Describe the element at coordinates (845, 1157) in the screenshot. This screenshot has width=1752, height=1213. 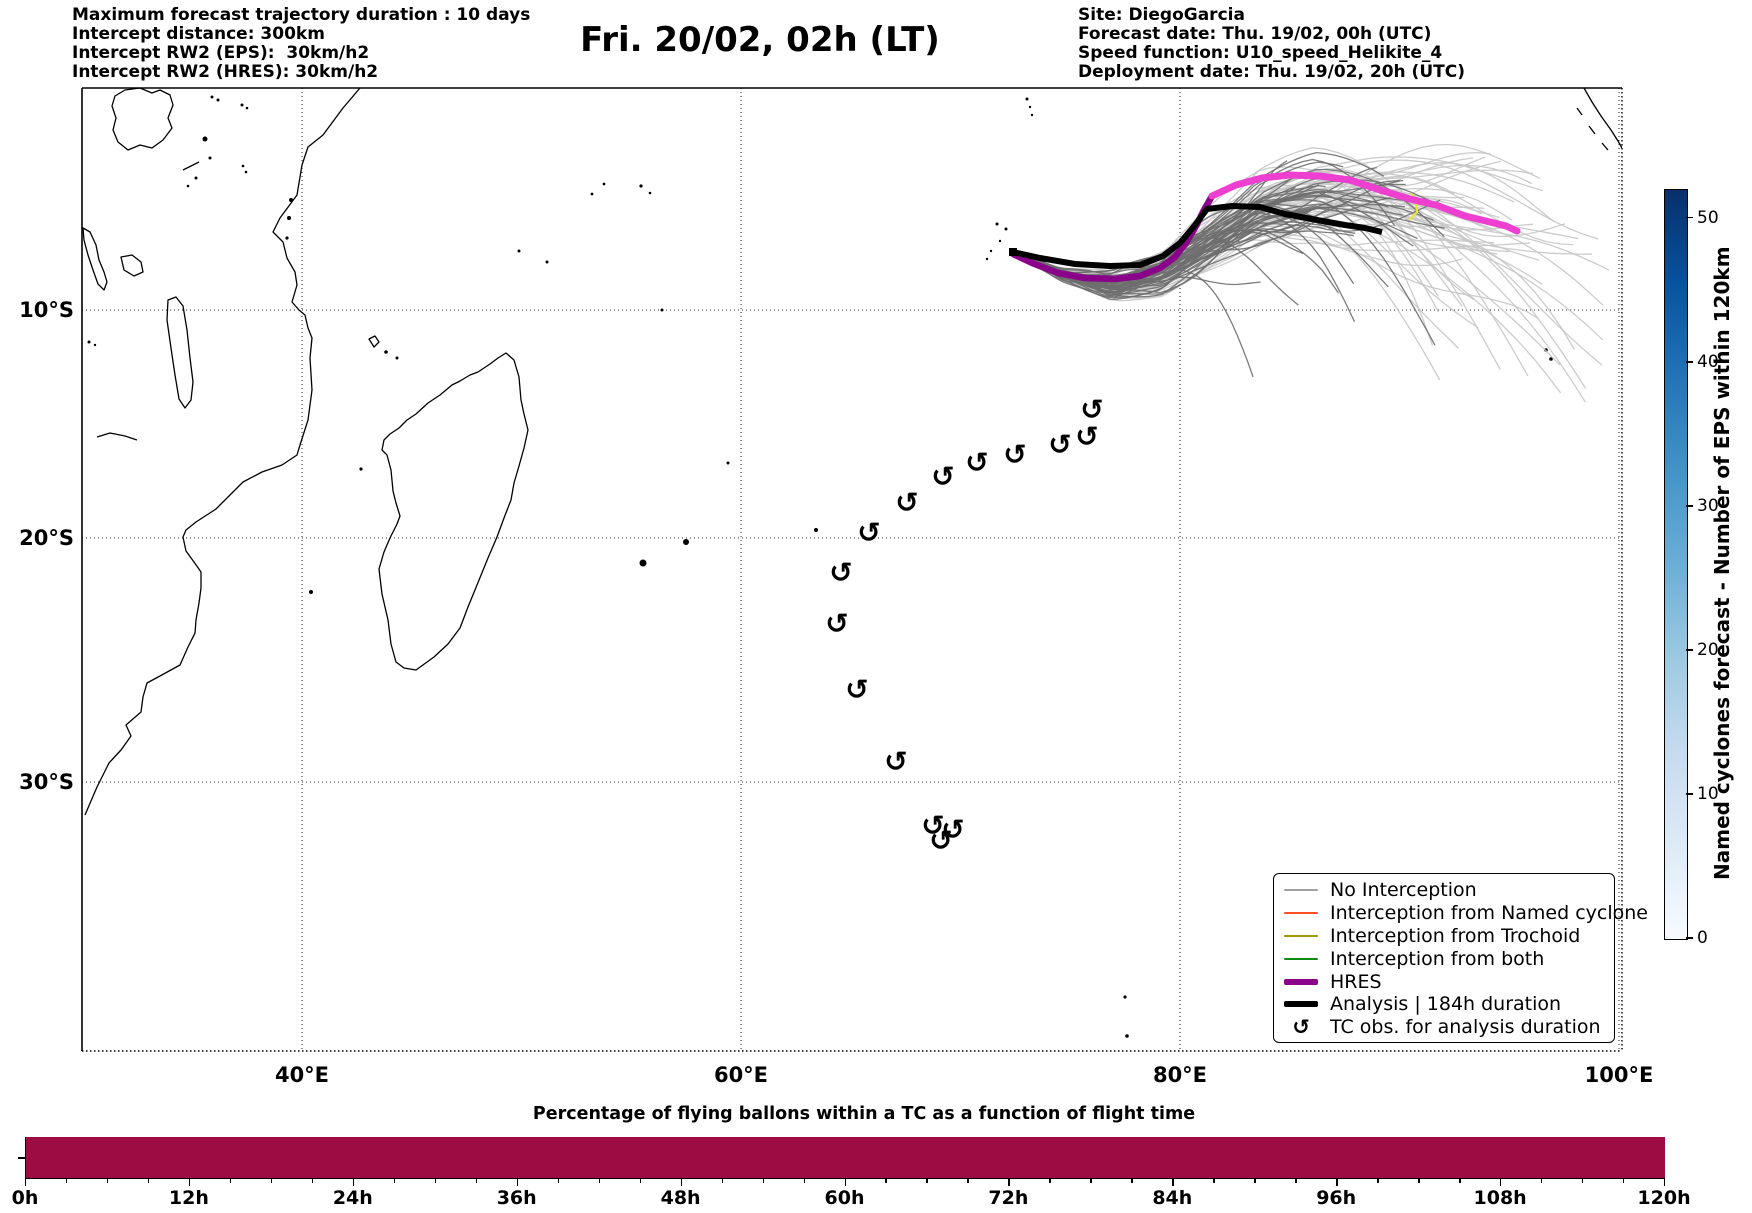
I see `balloon-percentage-bar` at that location.